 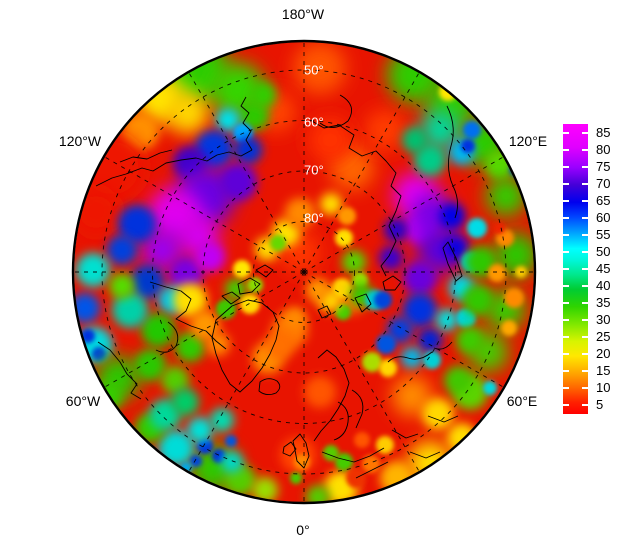 I want to click on parallel-label-80: 80°, so click(x=314, y=218).